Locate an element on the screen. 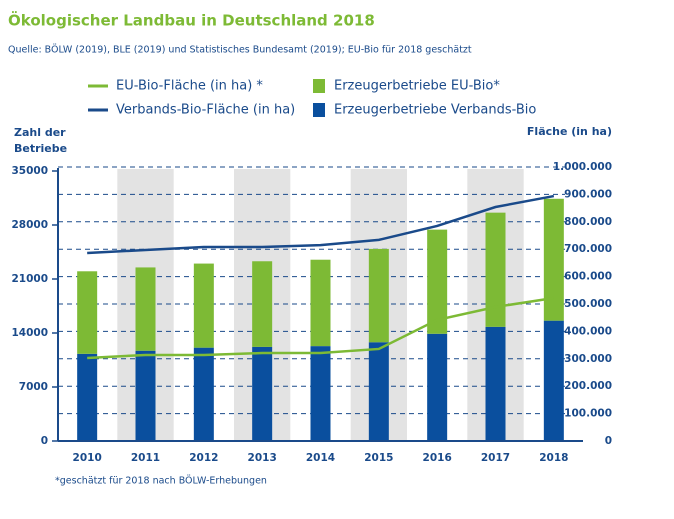 The height and width of the screenshot is (519, 674). y-tick-label: 7000 is located at coordinates (33, 387).